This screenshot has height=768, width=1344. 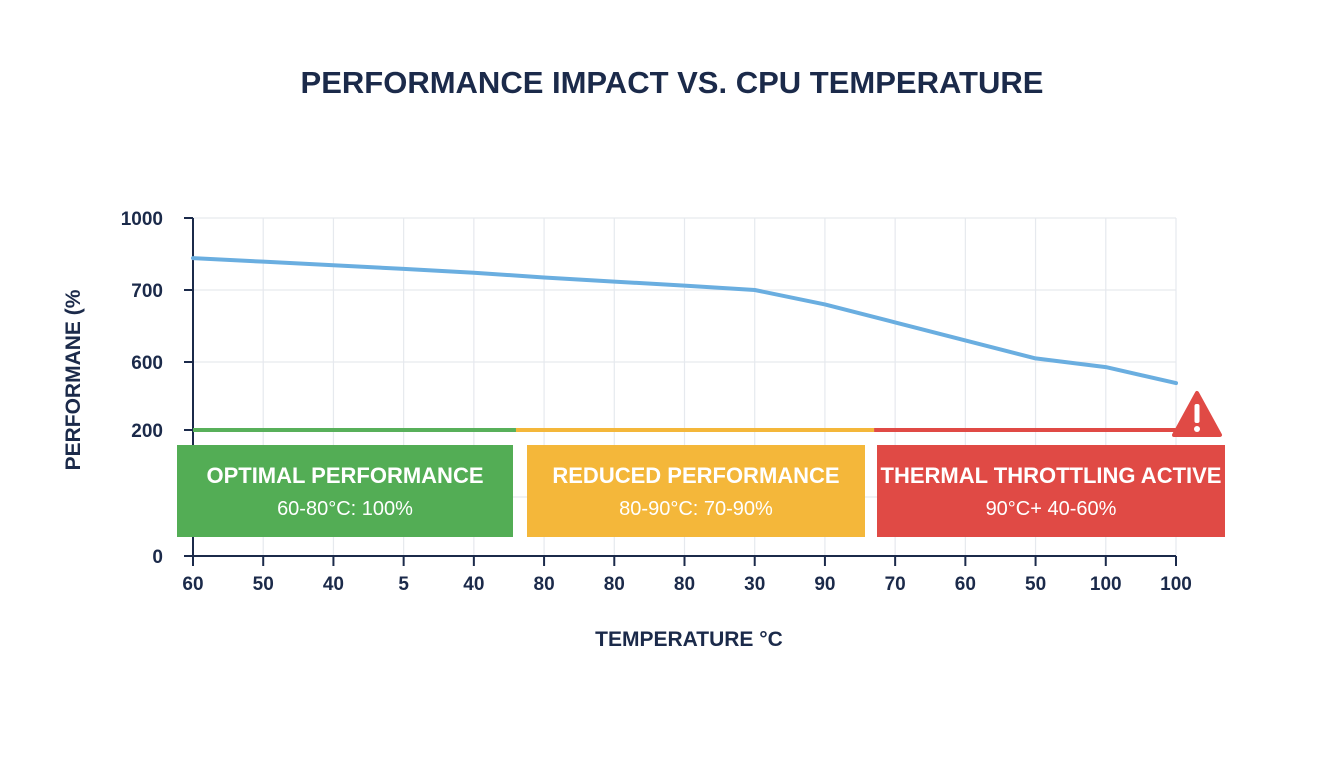 What do you see at coordinates (403, 584) in the screenshot?
I see `x-tick-label: 5` at bounding box center [403, 584].